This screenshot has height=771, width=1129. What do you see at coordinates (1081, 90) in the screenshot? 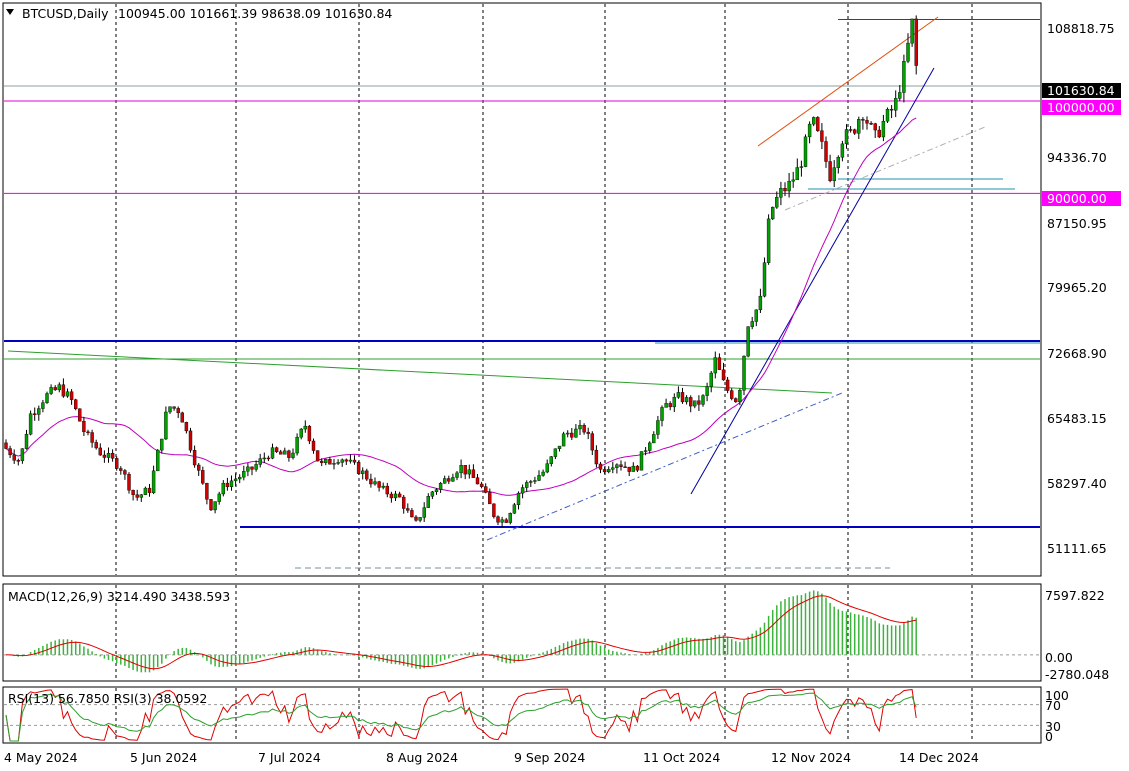
I see `current-price-badge` at bounding box center [1081, 90].